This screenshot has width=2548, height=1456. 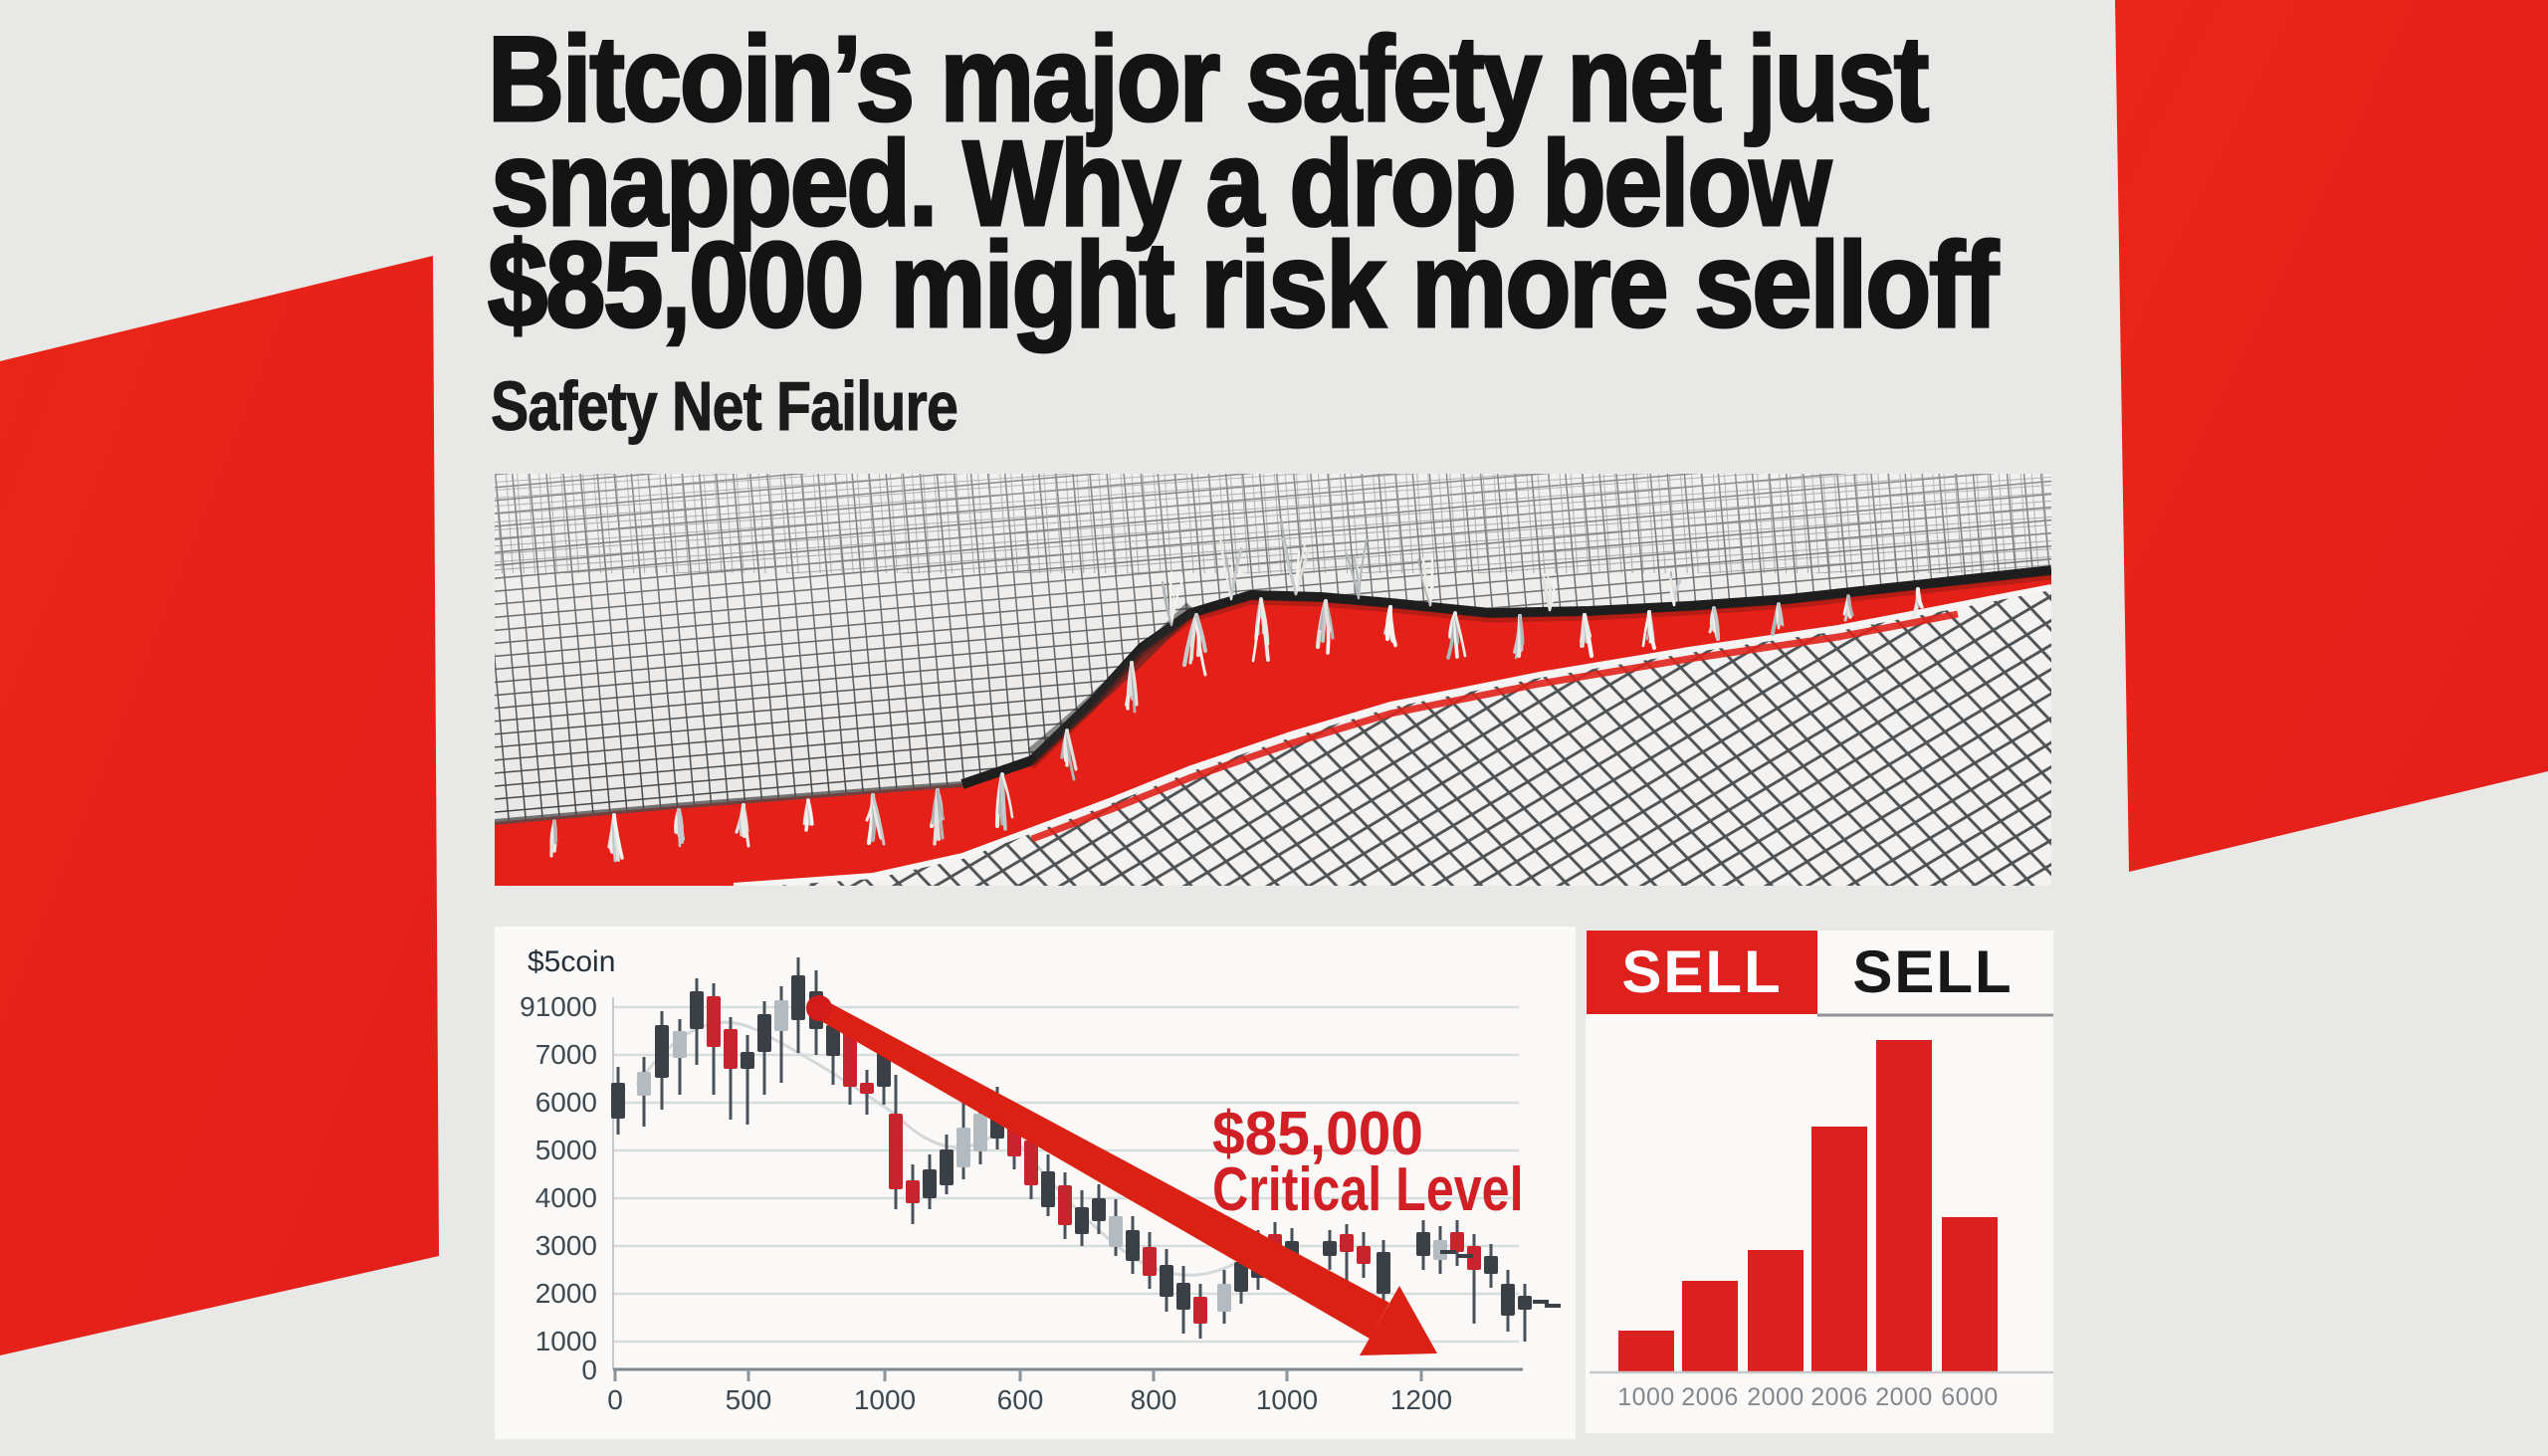 I want to click on svg-text: $5coin, so click(x=571, y=961).